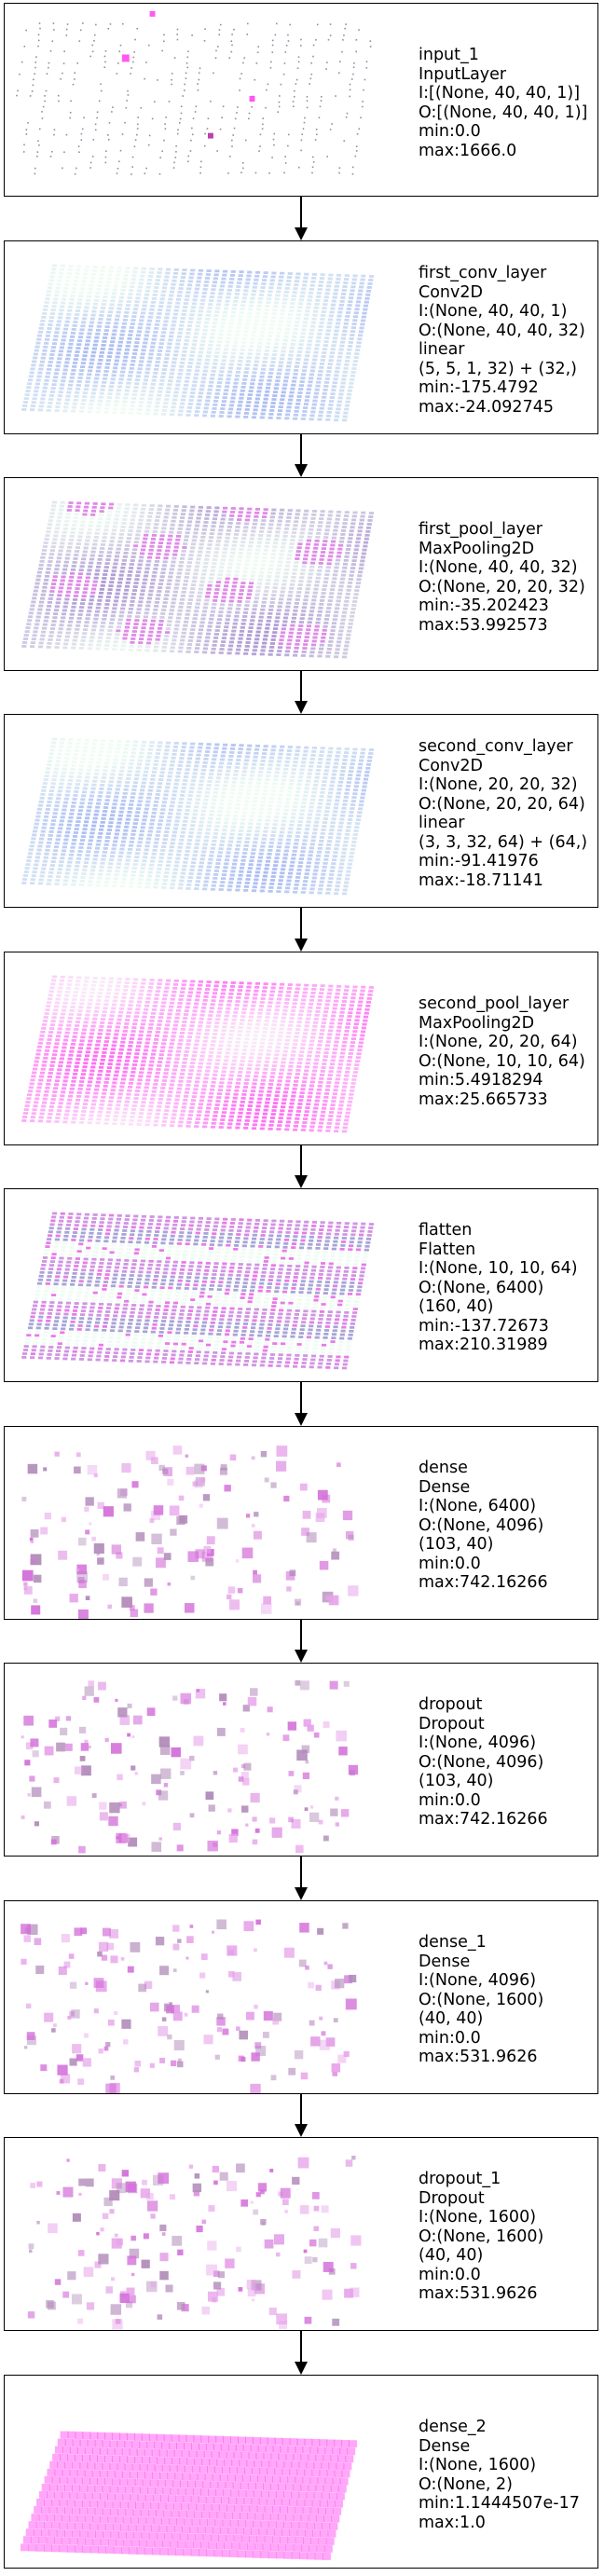 The image size is (604, 2576). What do you see at coordinates (483, 273) in the screenshot?
I see `layer-name: first_conv_layer` at bounding box center [483, 273].